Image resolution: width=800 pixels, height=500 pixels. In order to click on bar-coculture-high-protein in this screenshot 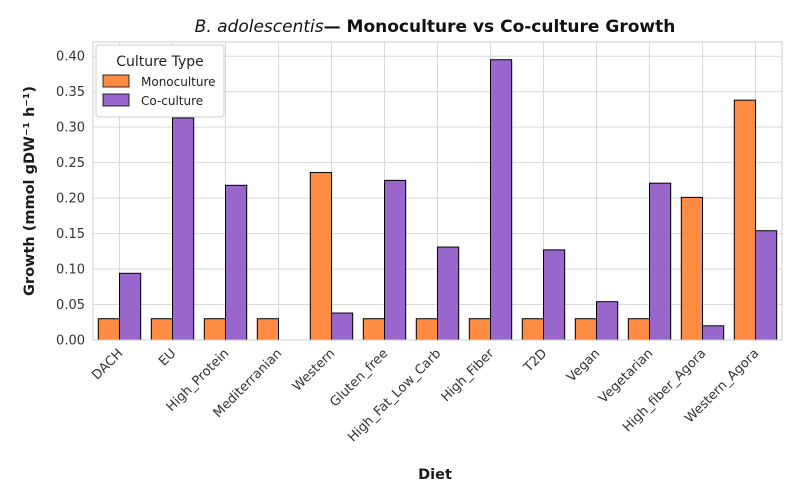, I will do `click(236, 262)`.